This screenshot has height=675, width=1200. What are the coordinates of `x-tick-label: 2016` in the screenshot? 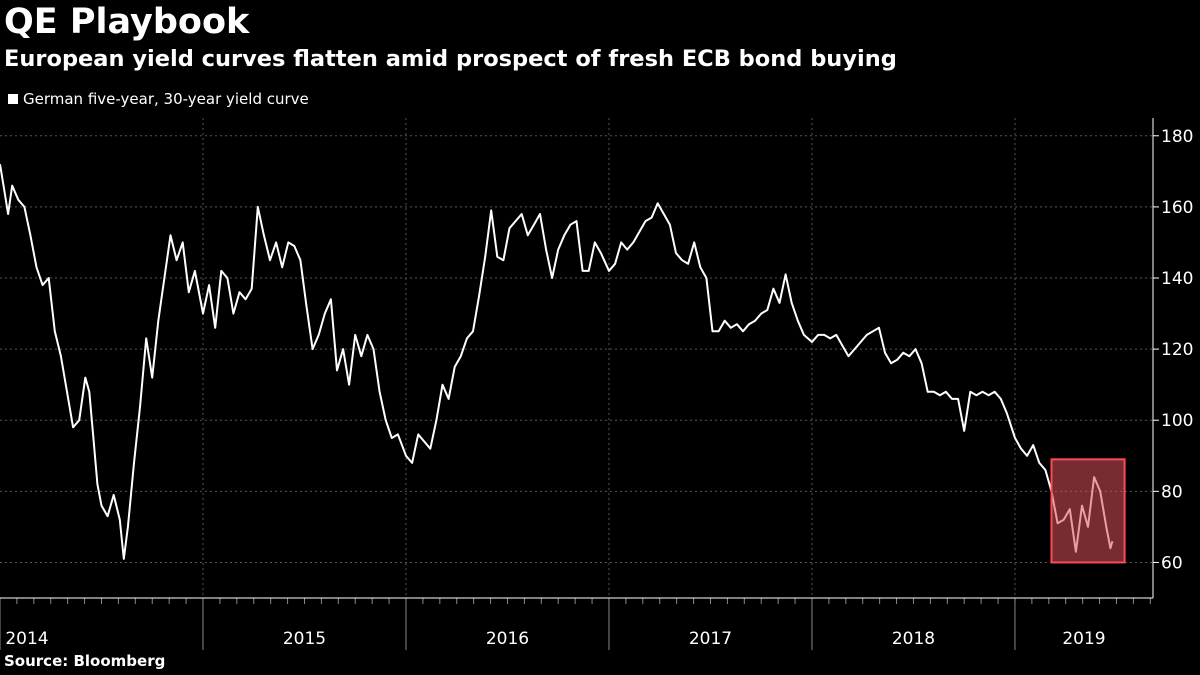 It's located at (507, 639).